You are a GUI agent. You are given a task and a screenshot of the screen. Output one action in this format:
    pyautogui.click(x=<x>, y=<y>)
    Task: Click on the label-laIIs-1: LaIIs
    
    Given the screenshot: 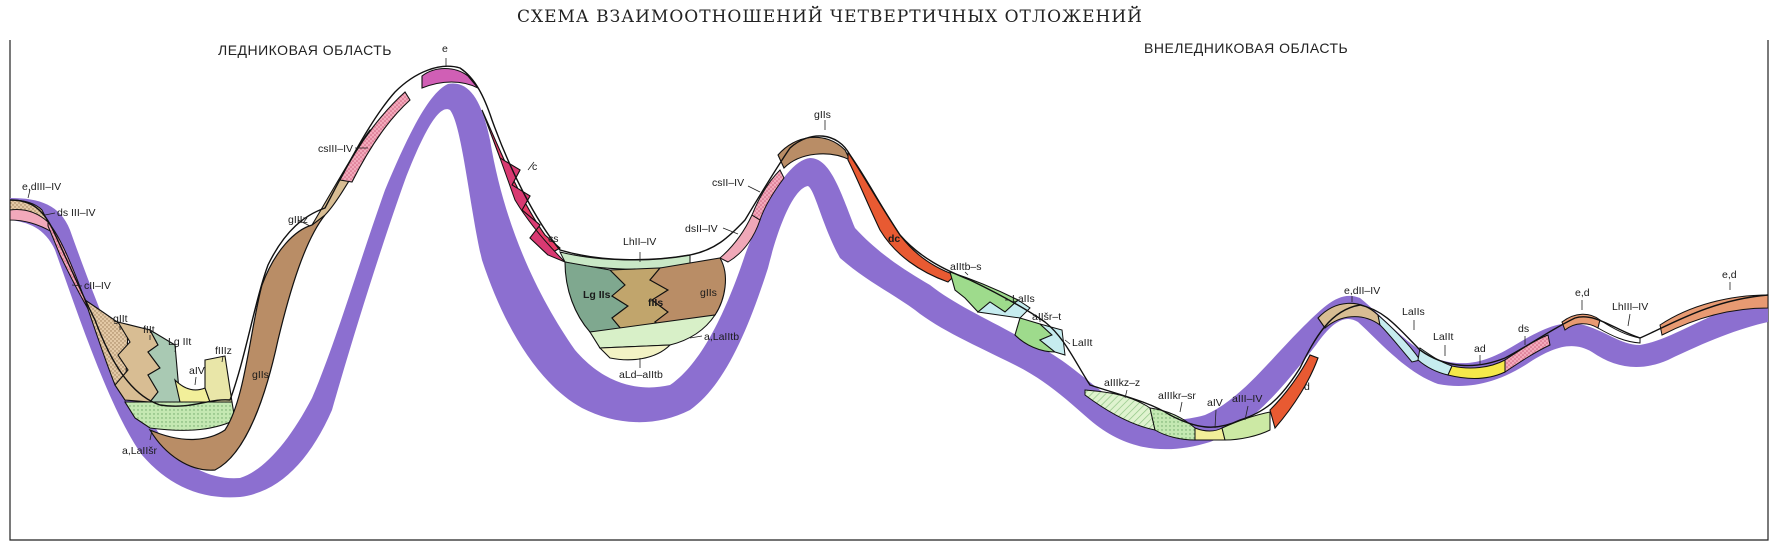 What is the action you would take?
    pyautogui.click(x=1023, y=299)
    